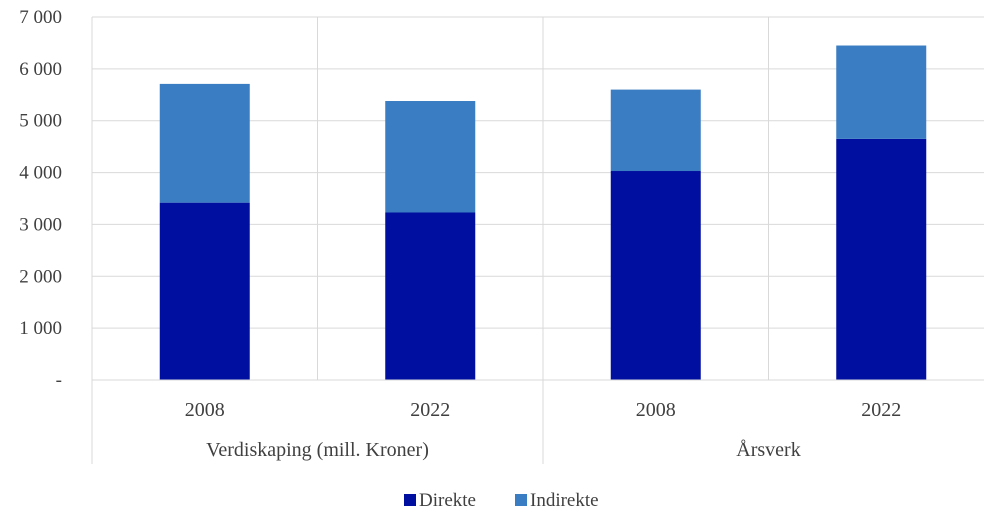 The width and height of the screenshot is (984, 513). What do you see at coordinates (317, 450) in the screenshot?
I see `x-group-label: Verdiskaping (mill. Kroner)` at bounding box center [317, 450].